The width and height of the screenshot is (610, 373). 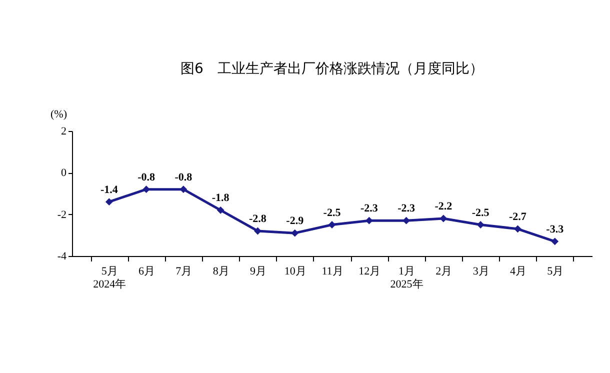 I want to click on y-tick-label: 0, so click(x=64, y=173).